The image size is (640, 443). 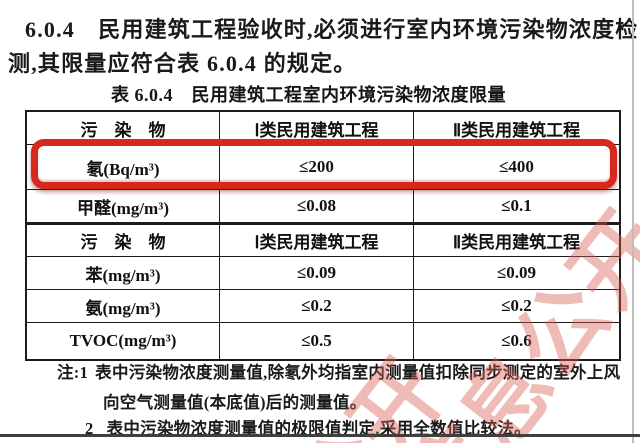 I want to click on cell-radon-class2: ≤400, so click(x=516, y=167).